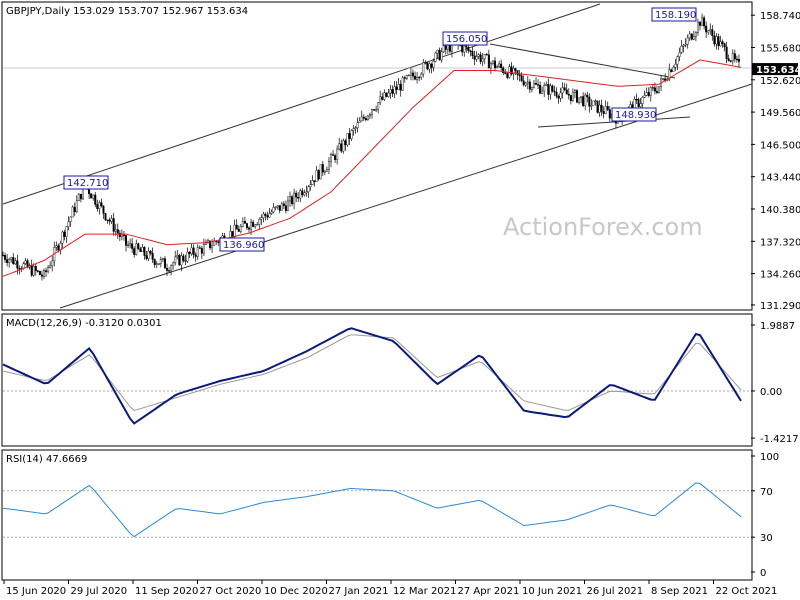 This screenshot has height=600, width=800. I want to click on price-y-tick-label: 143.440, so click(780, 178).